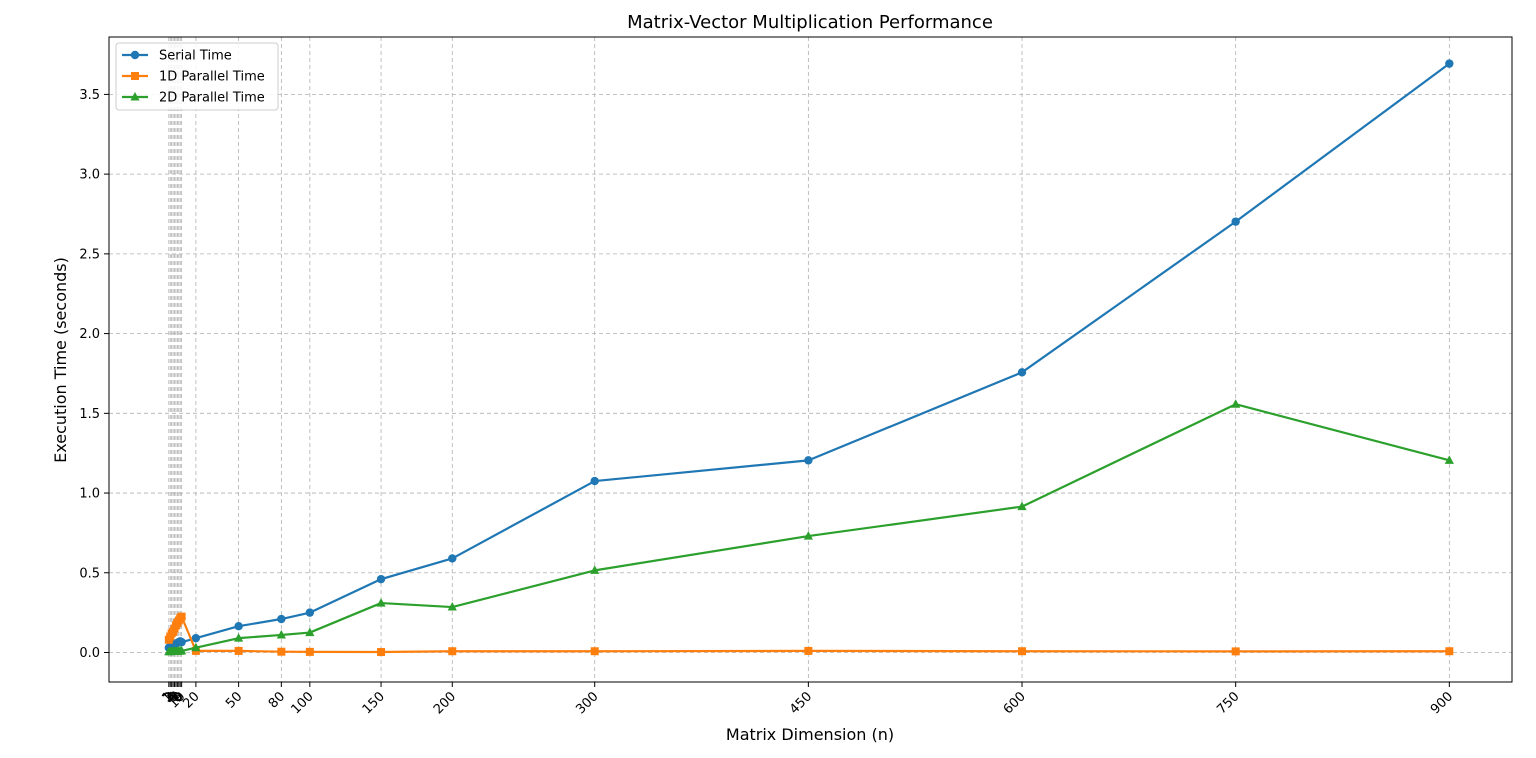 The height and width of the screenshot is (758, 1536). I want to click on y-tick-label: 2.5, so click(89, 254).